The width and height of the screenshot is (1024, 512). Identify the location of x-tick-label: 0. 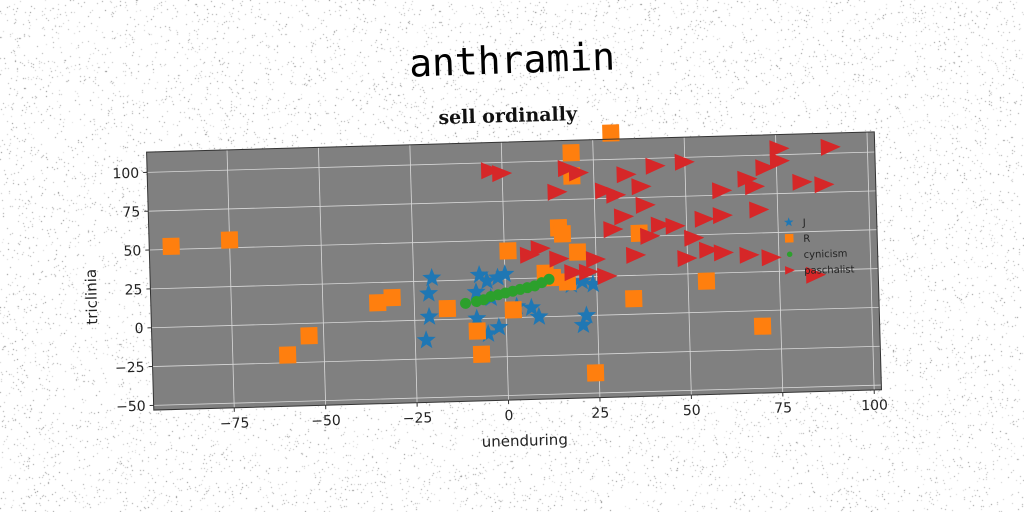
(508, 416).